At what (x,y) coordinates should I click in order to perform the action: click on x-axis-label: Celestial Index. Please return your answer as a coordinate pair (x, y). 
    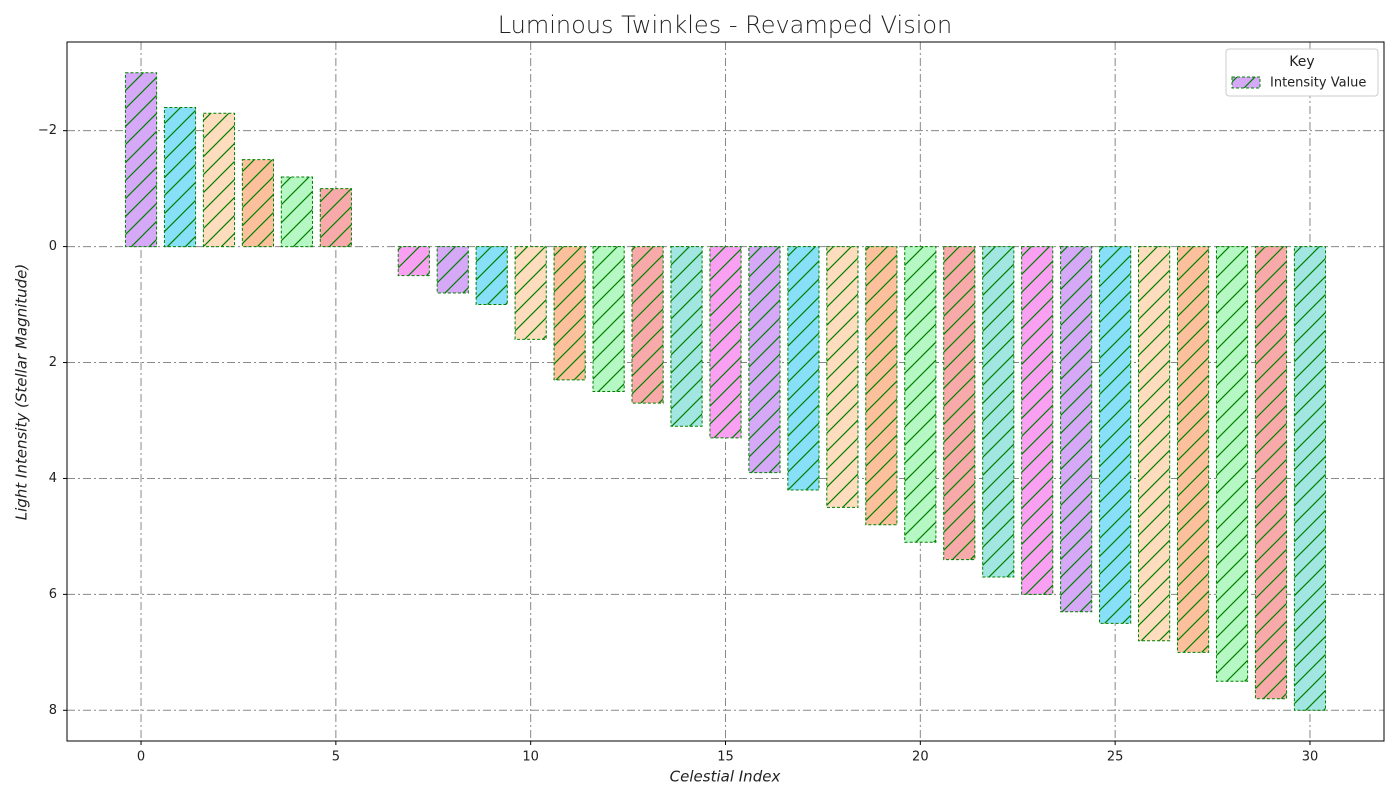
    Looking at the image, I should click on (725, 777).